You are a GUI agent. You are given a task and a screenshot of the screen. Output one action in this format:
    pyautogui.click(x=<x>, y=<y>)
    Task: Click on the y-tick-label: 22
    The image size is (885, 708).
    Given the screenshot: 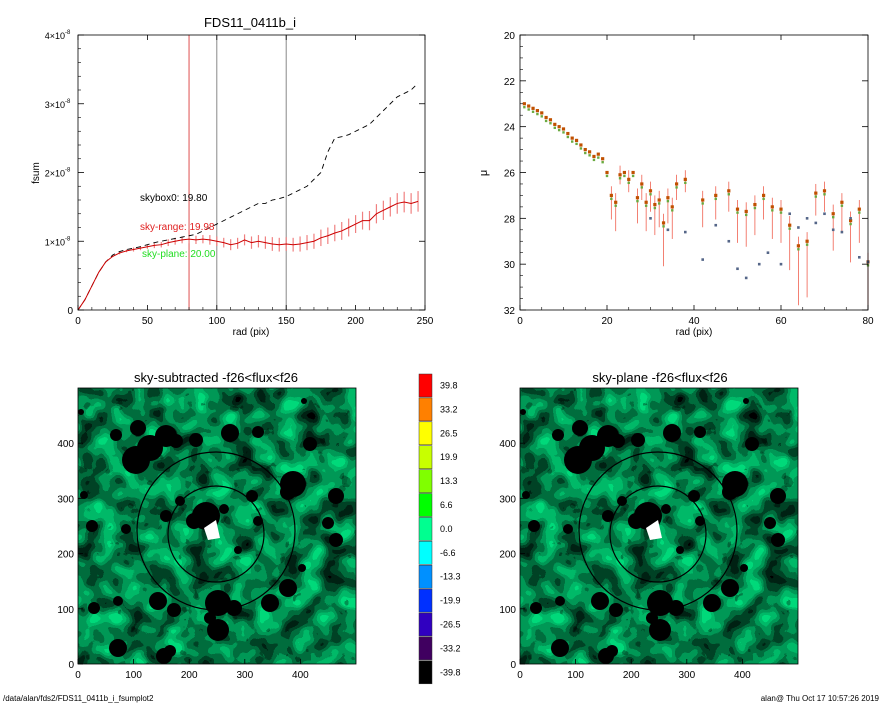 What is the action you would take?
    pyautogui.click(x=510, y=82)
    